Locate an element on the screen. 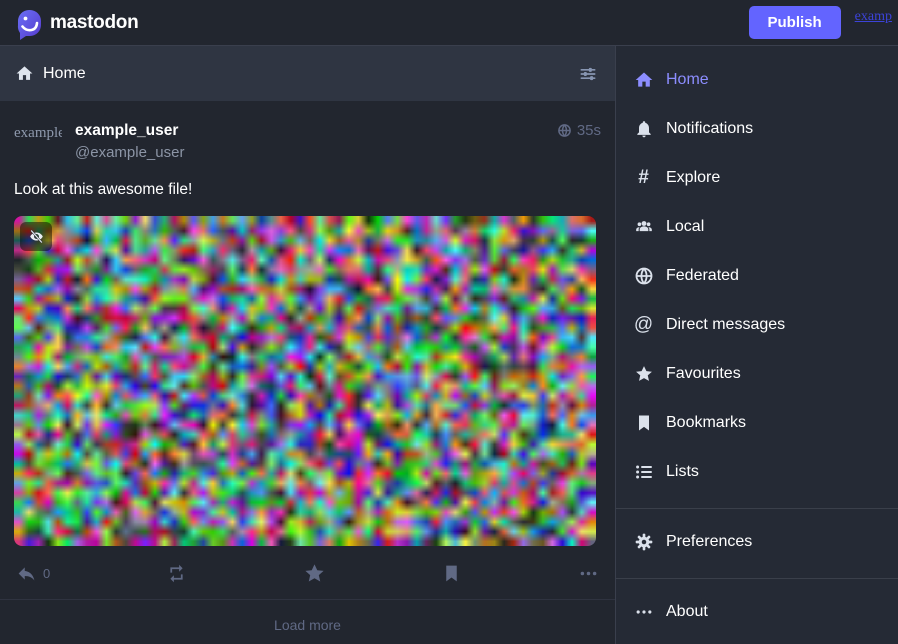  sliders-icon is located at coordinates (588, 73).